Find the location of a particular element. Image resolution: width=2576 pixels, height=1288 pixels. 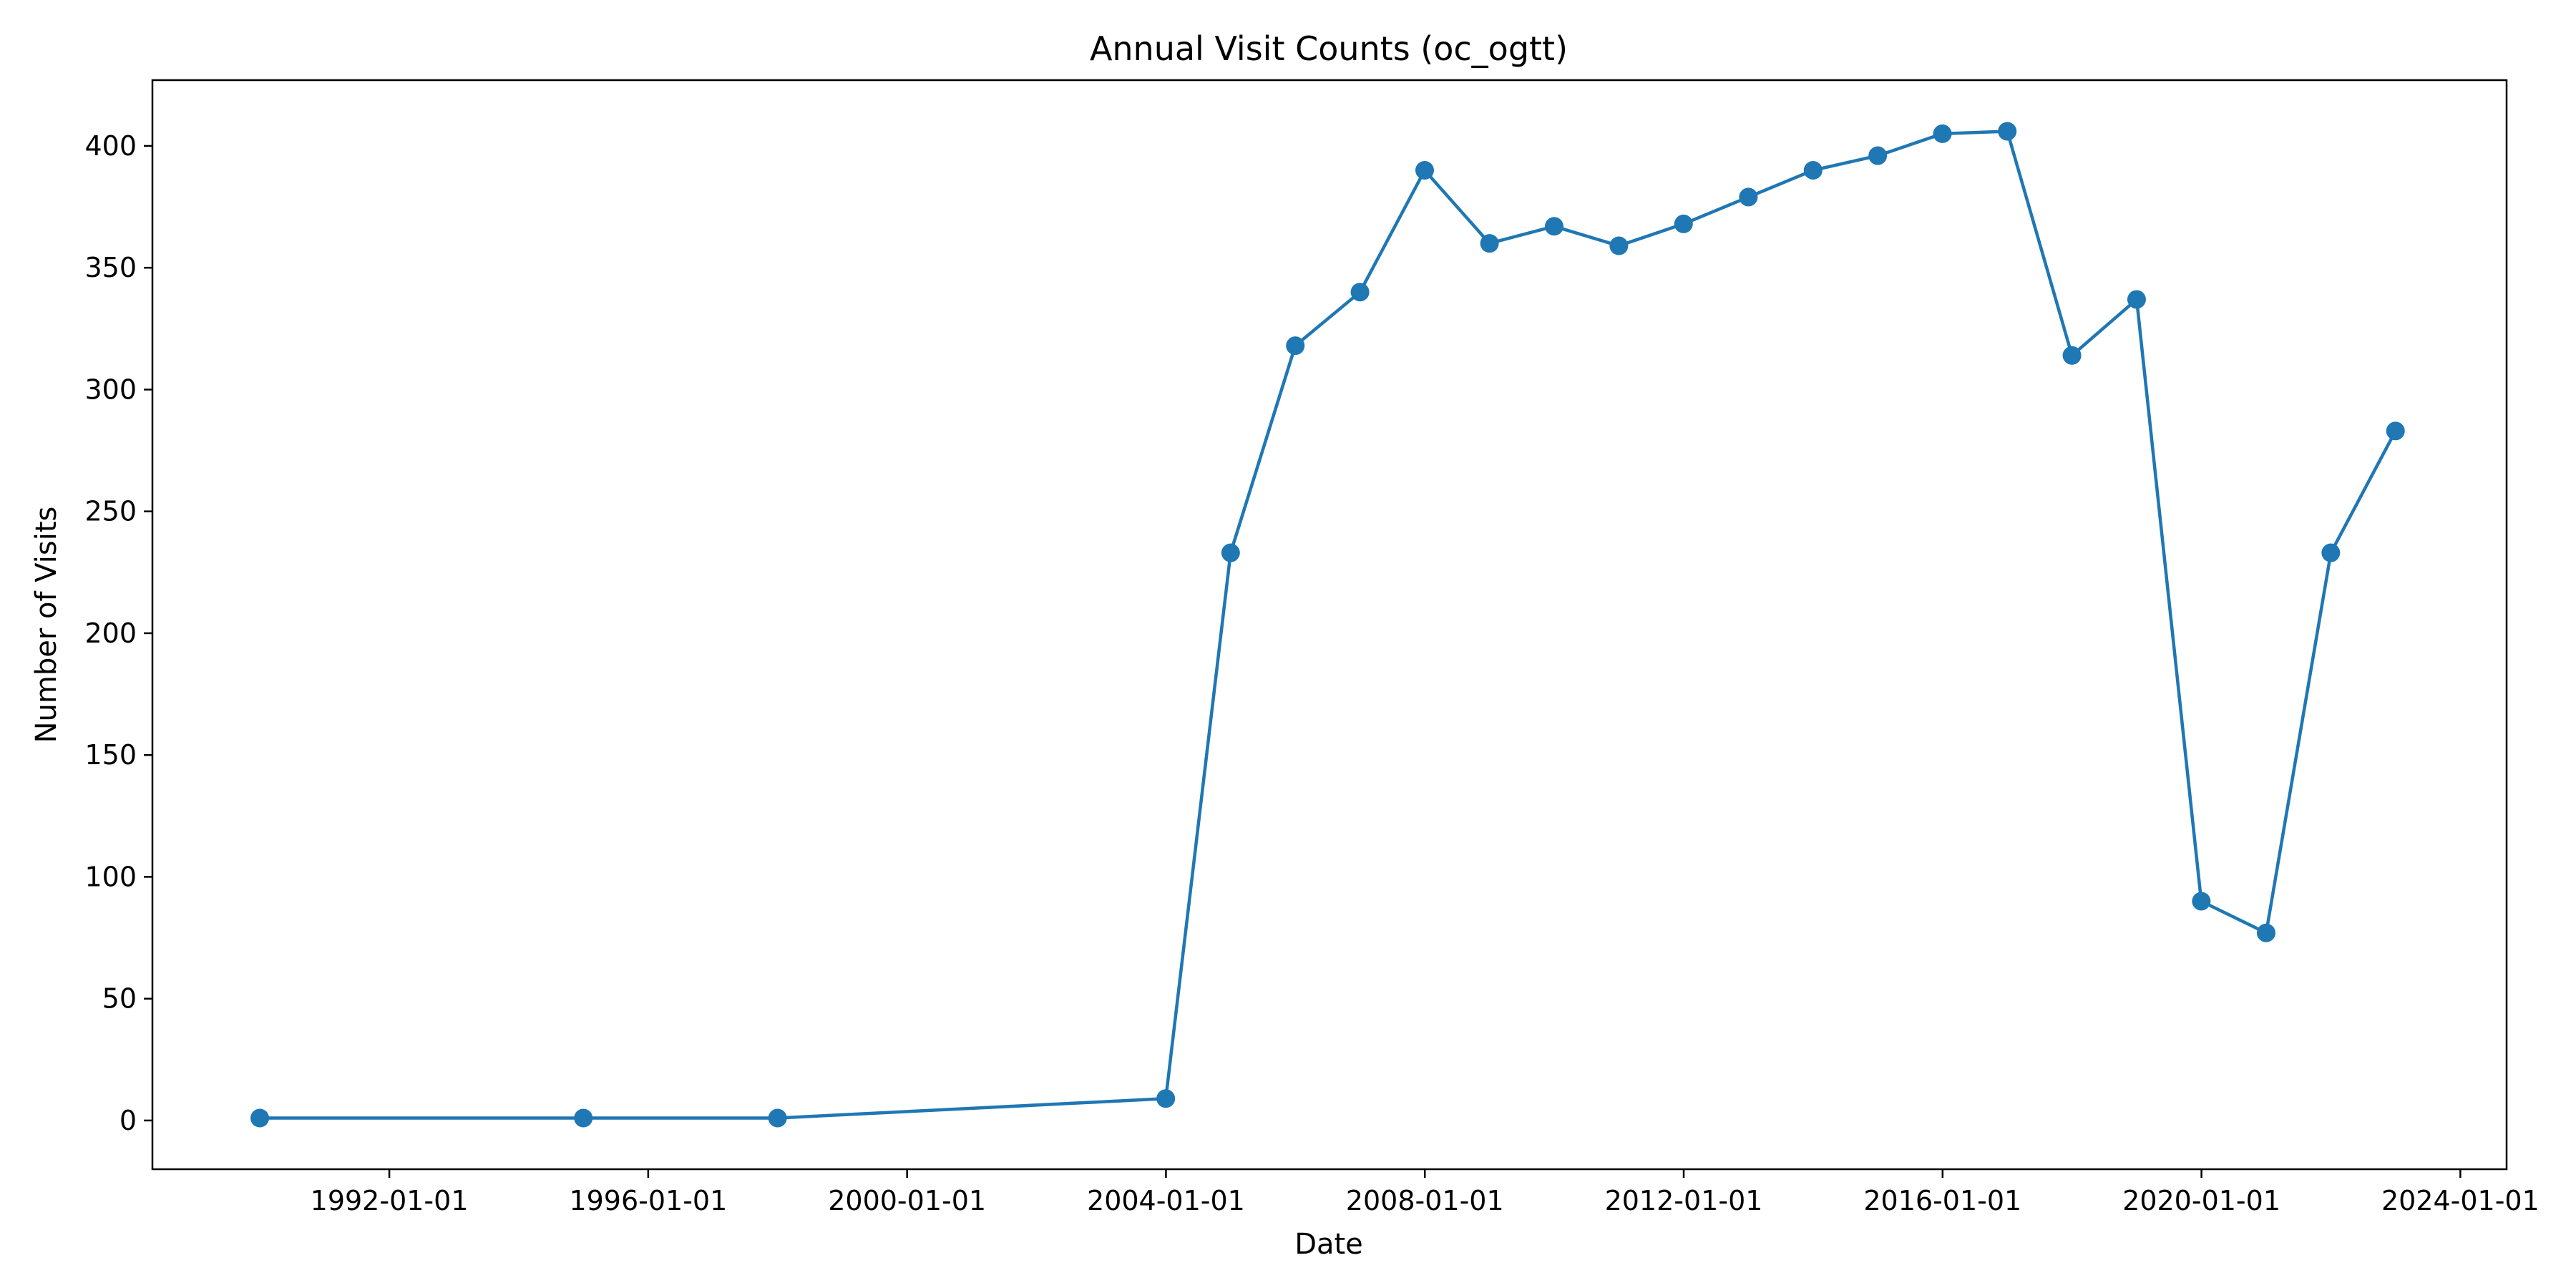

x-tick-label: 1992-01-01 is located at coordinates (390, 1200).